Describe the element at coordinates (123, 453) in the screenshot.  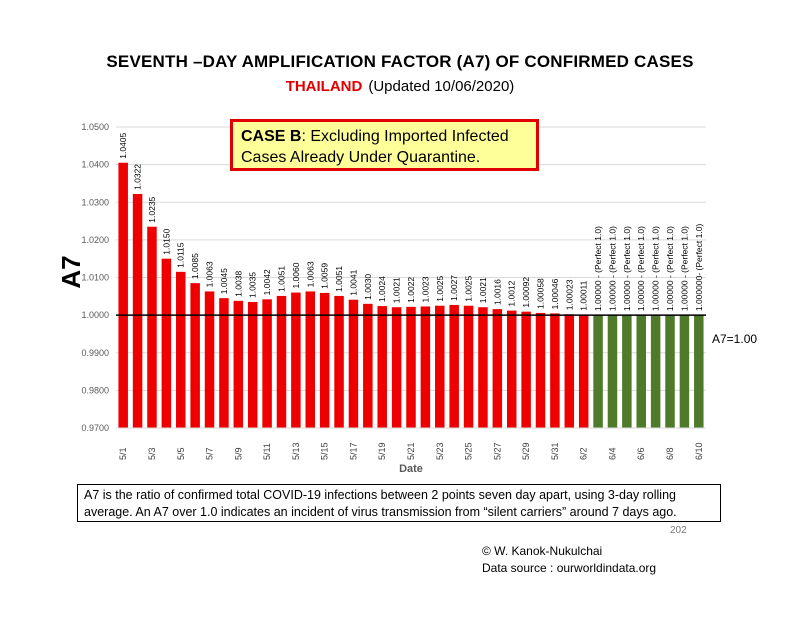
I see `x-tick-label: 5/1` at that location.